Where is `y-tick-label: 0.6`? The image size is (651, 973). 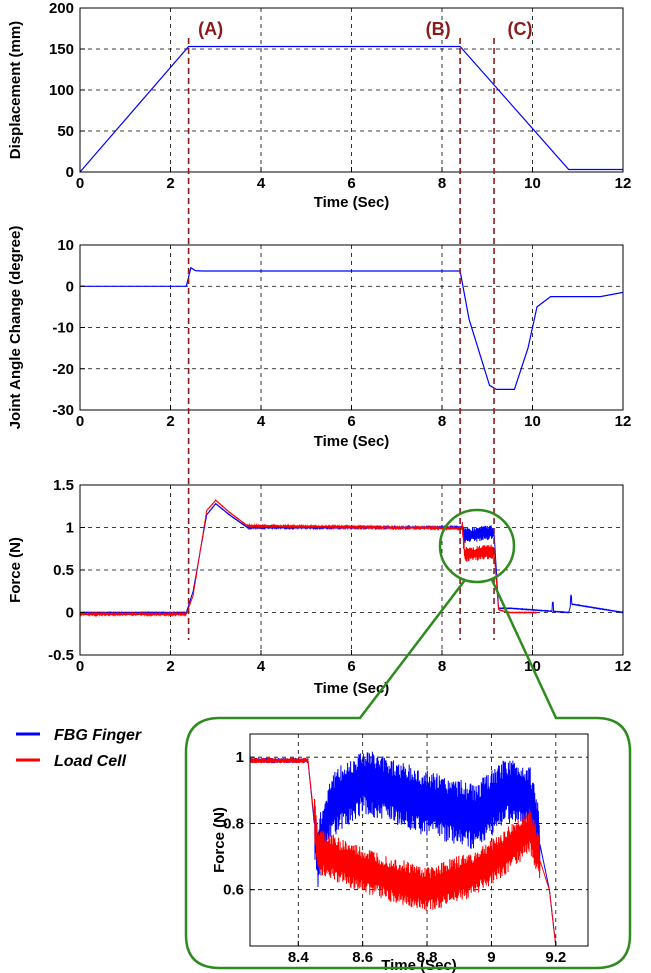
y-tick-label: 0.6 is located at coordinates (233, 890).